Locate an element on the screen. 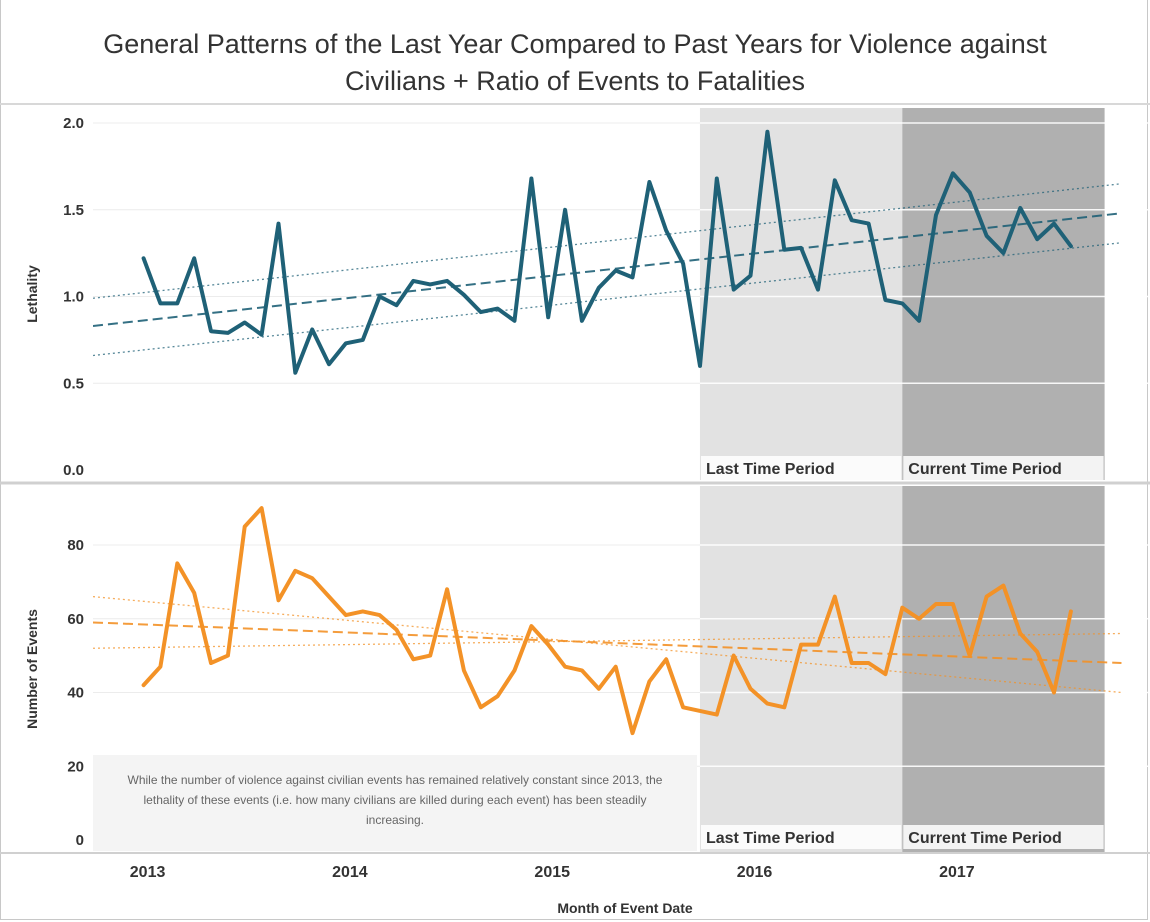 This screenshot has height=922, width=1150. y-tick-label: 1.5 is located at coordinates (73, 210).